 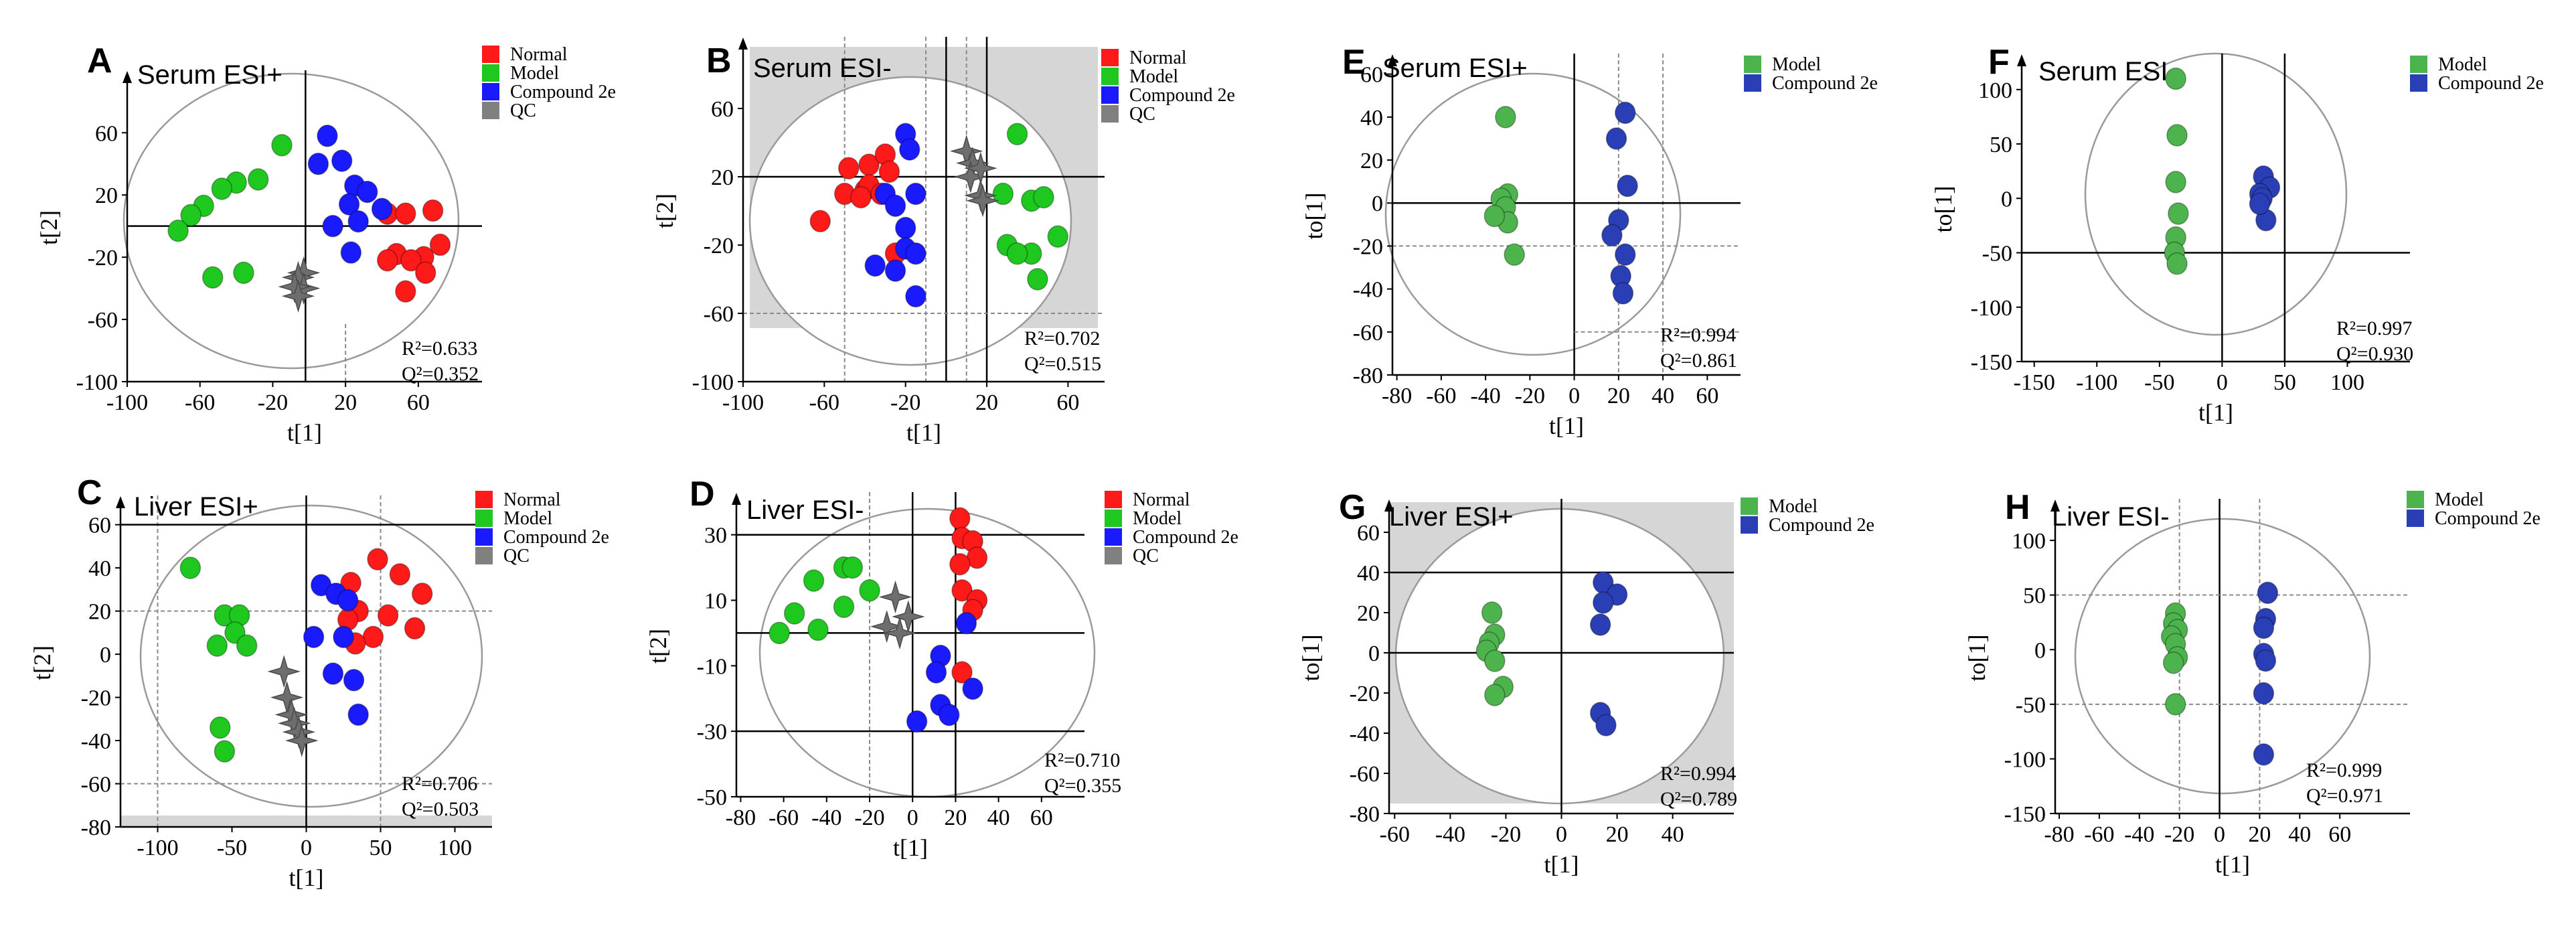 What do you see at coordinates (49, 227) in the screenshot?
I see `y-axis-label: t[2]` at bounding box center [49, 227].